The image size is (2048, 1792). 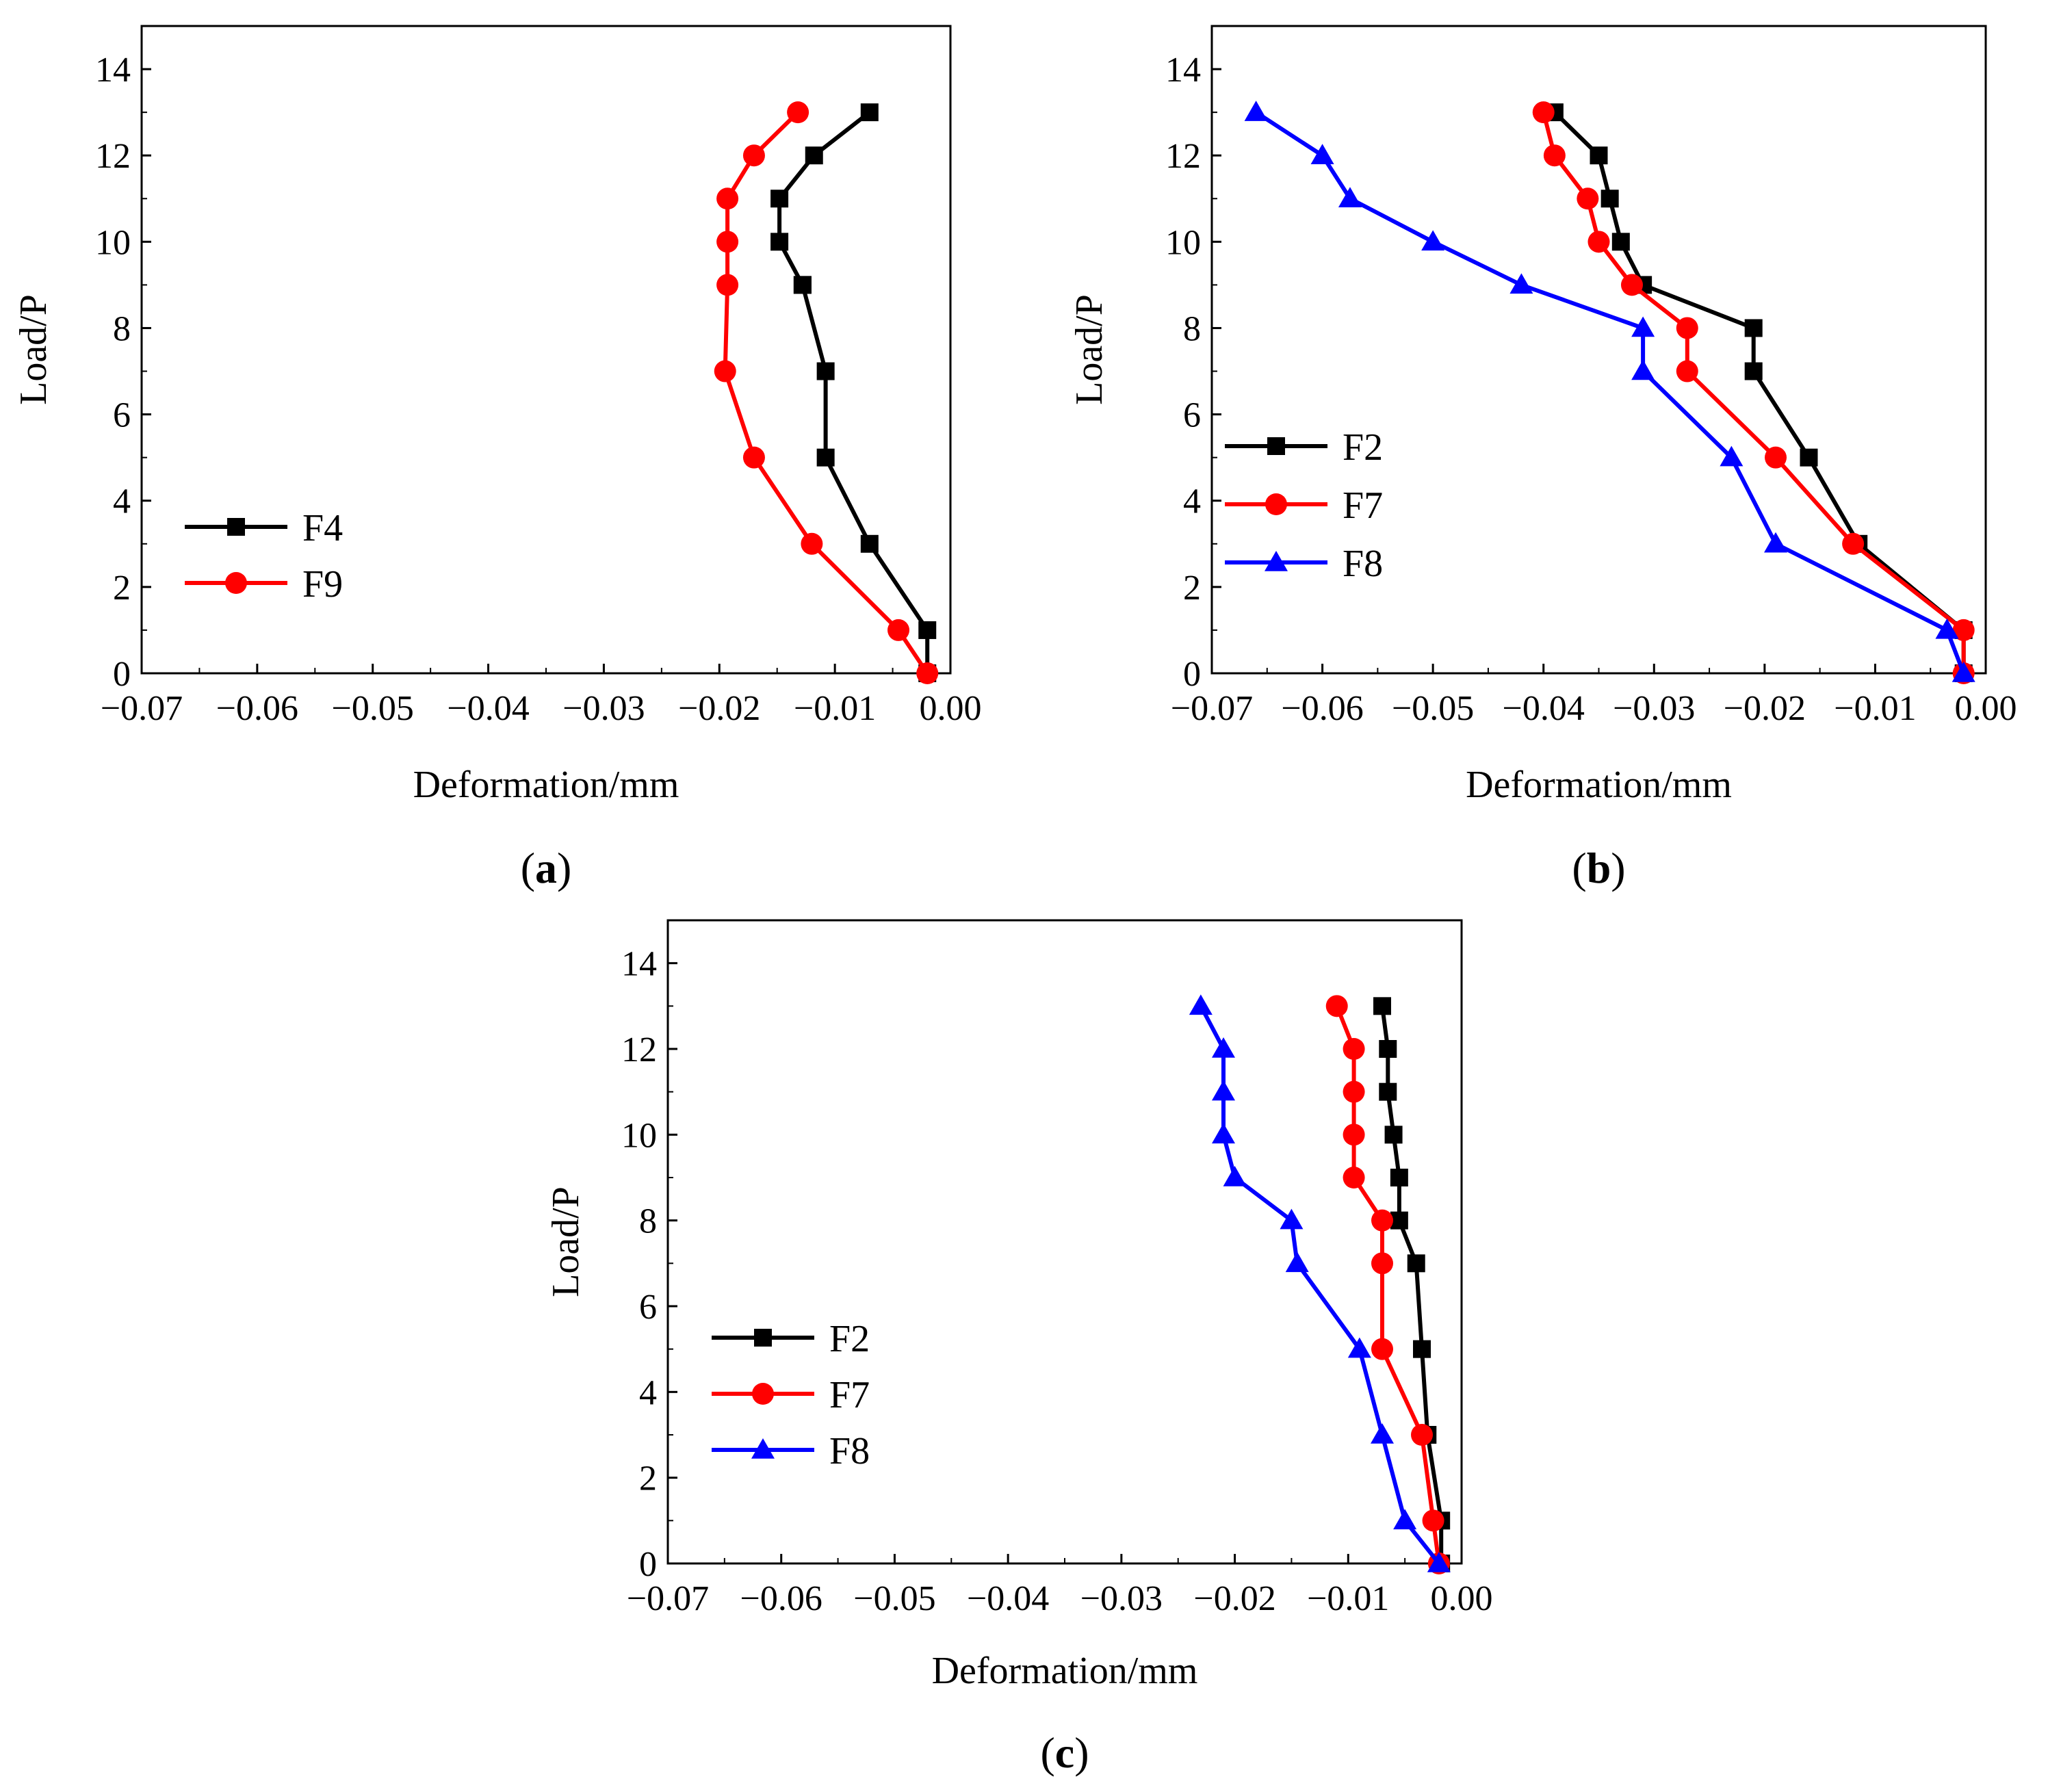 I want to click on y-tick-label: 4, so click(x=122, y=501).